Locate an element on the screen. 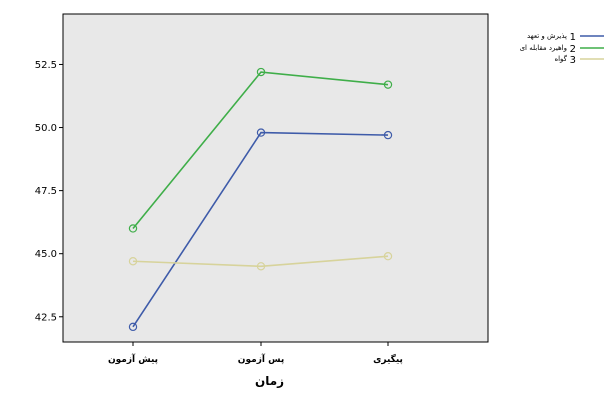  series-line is located at coordinates (260, 261).